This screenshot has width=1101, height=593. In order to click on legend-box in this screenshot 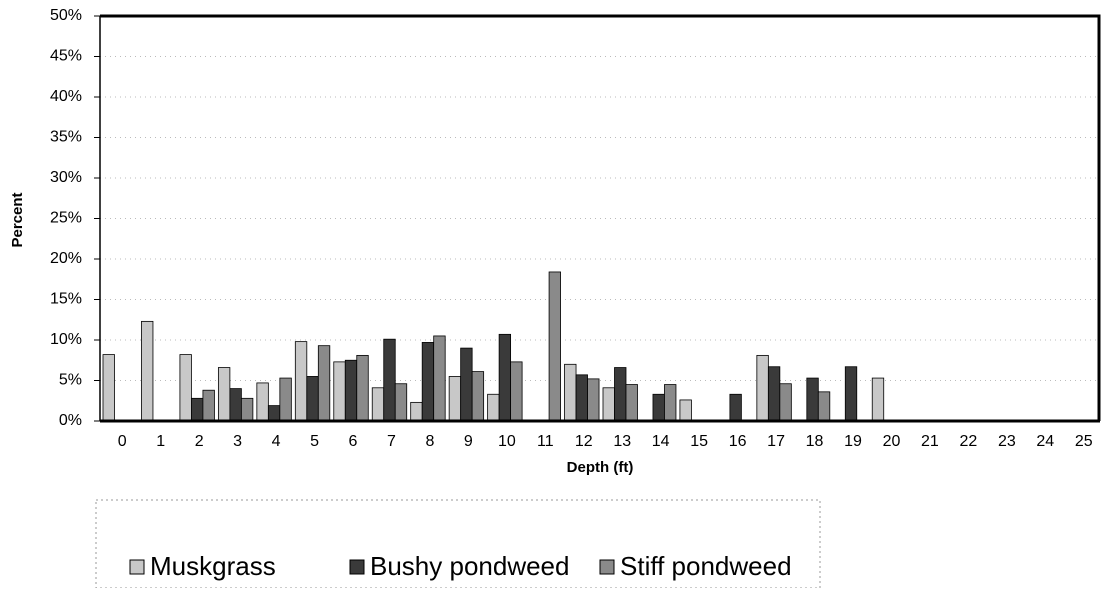, I will do `click(458, 544)`.